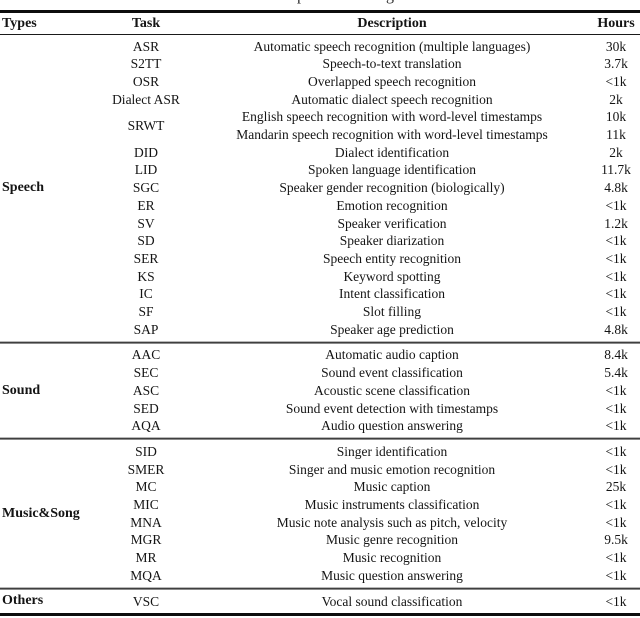 This screenshot has height=618, width=640. What do you see at coordinates (146, 558) in the screenshot?
I see `task-abbr: MR` at bounding box center [146, 558].